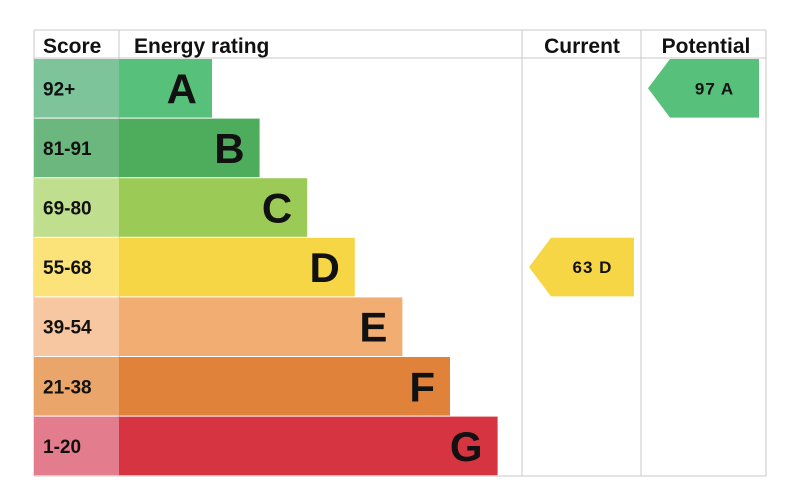 The width and height of the screenshot is (800, 484). What do you see at coordinates (237, 267) in the screenshot?
I see `rating-bar-d` at bounding box center [237, 267].